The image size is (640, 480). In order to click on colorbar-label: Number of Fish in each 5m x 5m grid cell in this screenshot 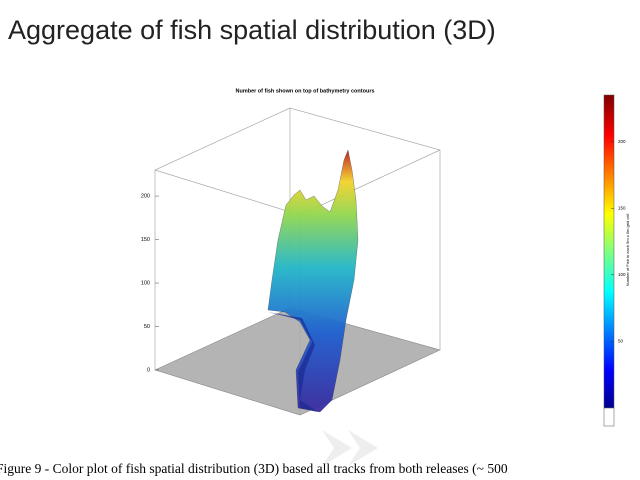, I will do `click(627, 250)`.